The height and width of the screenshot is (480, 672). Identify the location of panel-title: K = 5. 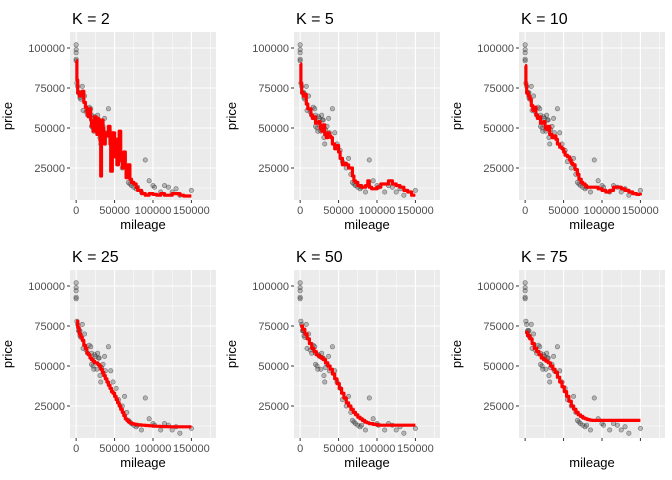
(315, 19).